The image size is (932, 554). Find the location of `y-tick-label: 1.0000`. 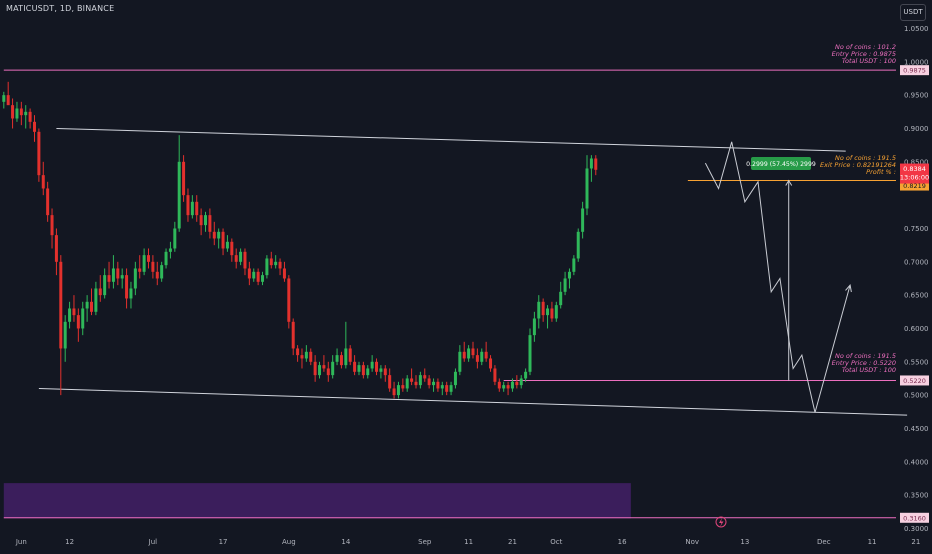

y-tick-label: 1.0000 is located at coordinates (916, 62).